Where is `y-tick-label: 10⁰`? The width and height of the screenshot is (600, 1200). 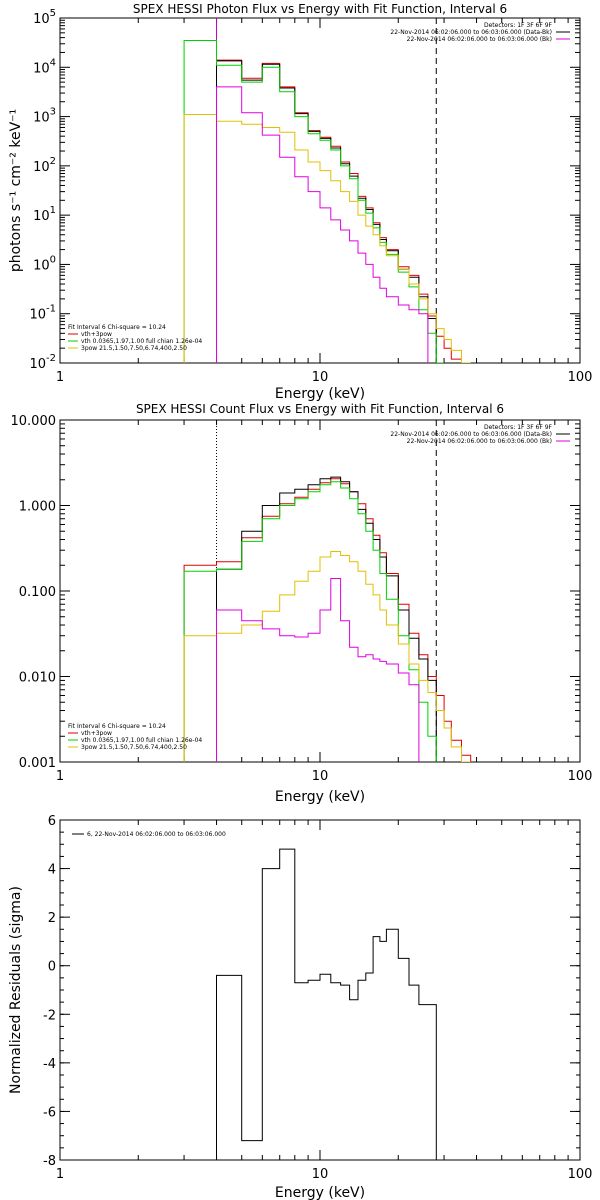 y-tick-label: 10⁰ is located at coordinates (44, 263).